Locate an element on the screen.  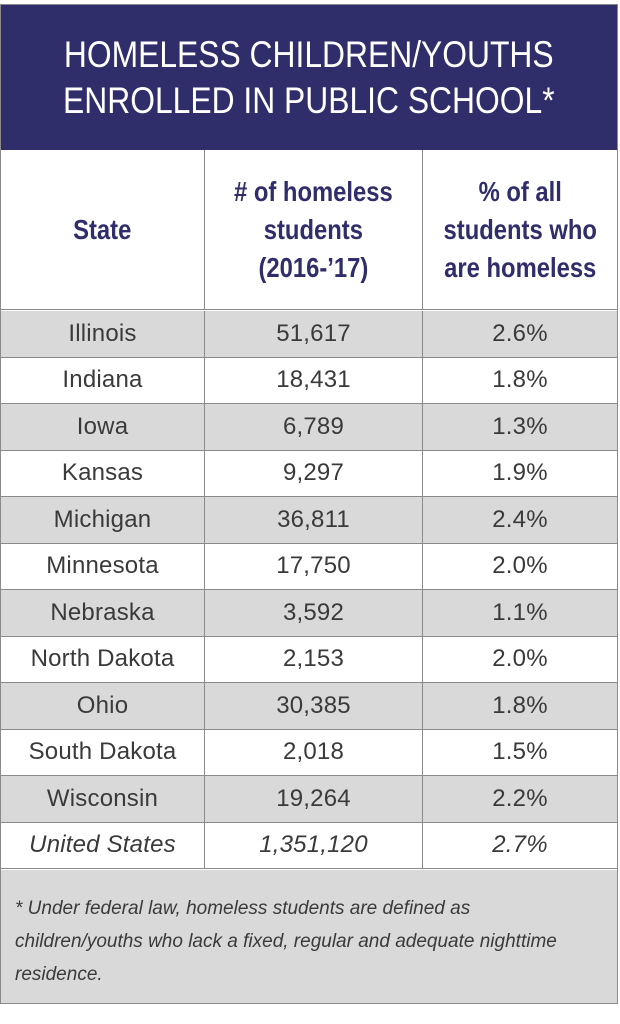
table-row: South Dakota 2,018 1.5% is located at coordinates (309, 752).